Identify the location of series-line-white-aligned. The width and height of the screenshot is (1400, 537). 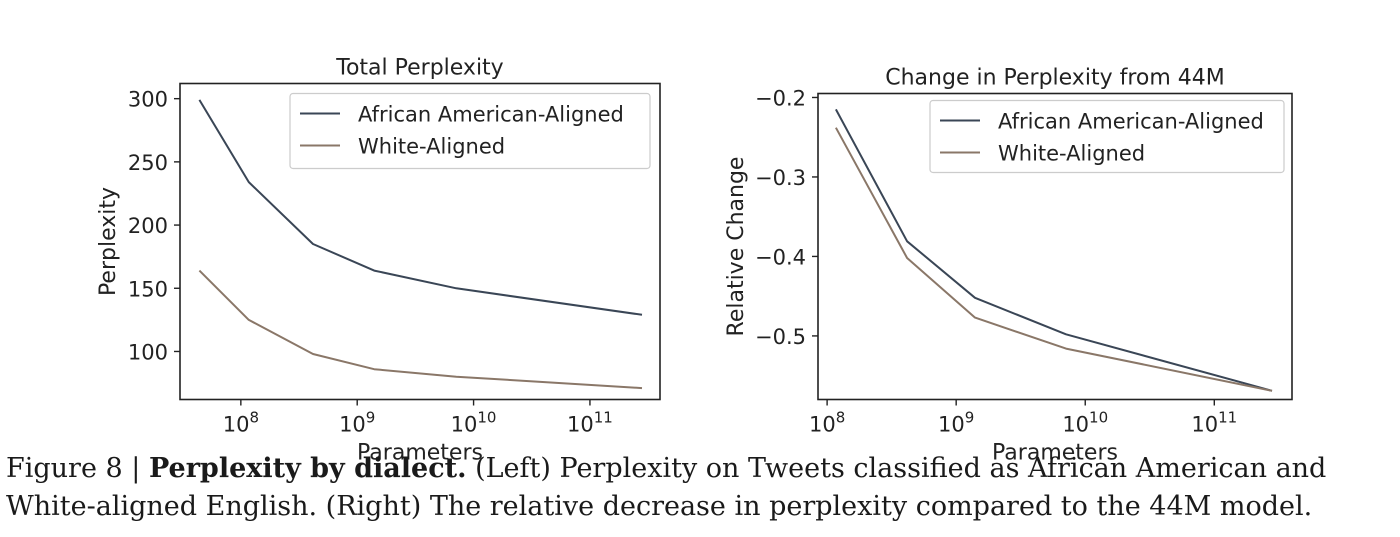
(420, 329).